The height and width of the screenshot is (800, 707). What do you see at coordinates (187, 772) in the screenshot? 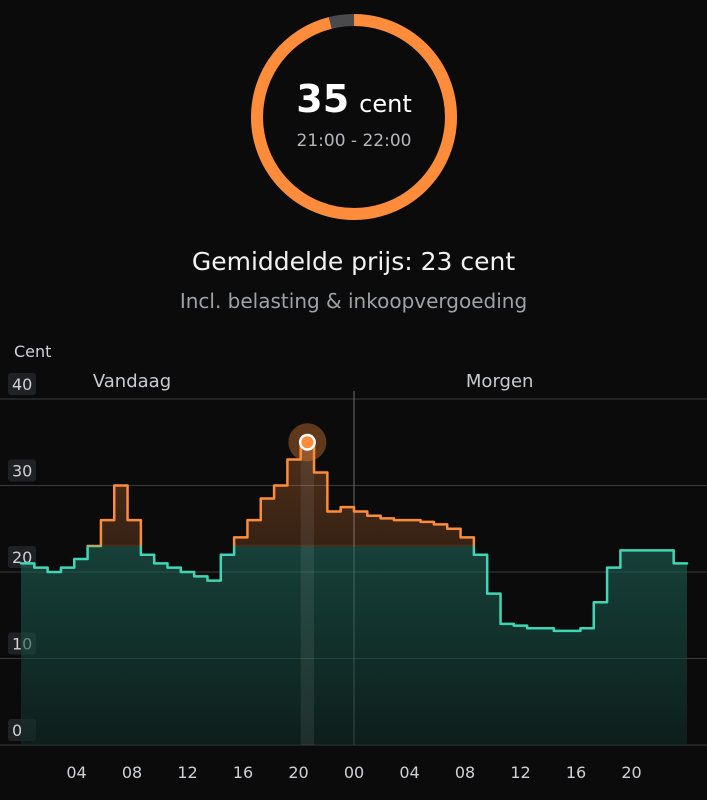
I see `x-tick-label-2: 12` at bounding box center [187, 772].